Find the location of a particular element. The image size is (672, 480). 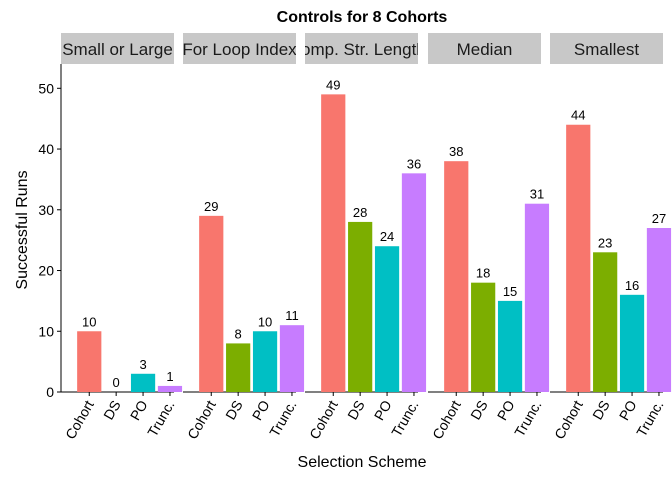

bar-value-label: 8 is located at coordinates (238, 333).